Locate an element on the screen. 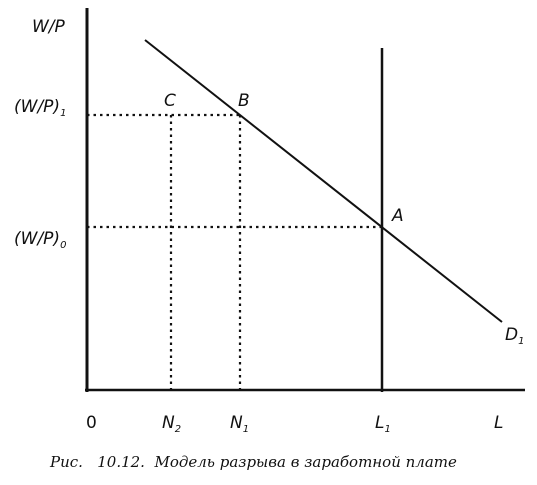  point-c-label: C is located at coordinates (170, 101).